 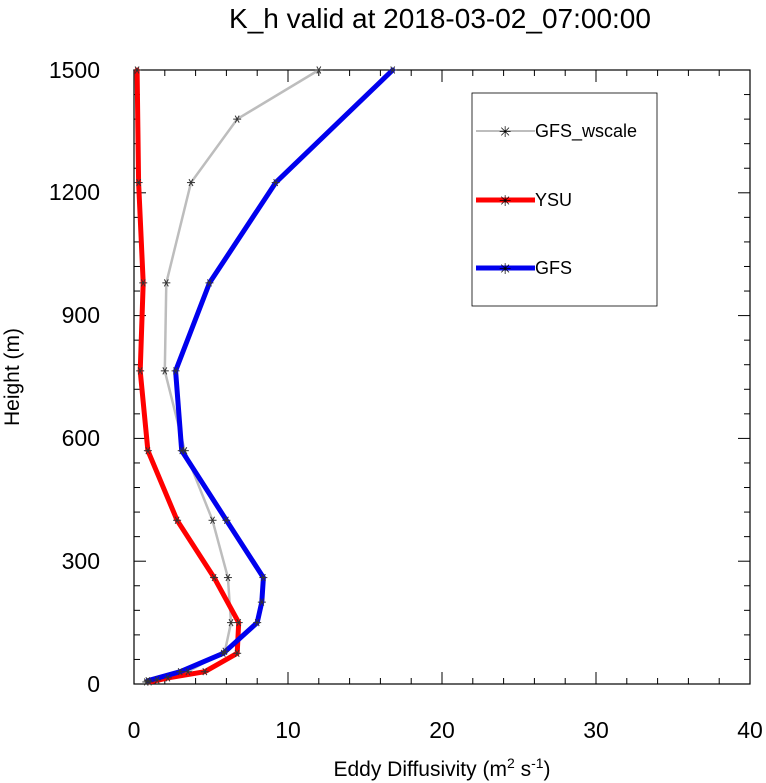 What do you see at coordinates (505, 201) in the screenshot?
I see `legend-marker-ysu: ✳` at bounding box center [505, 201].